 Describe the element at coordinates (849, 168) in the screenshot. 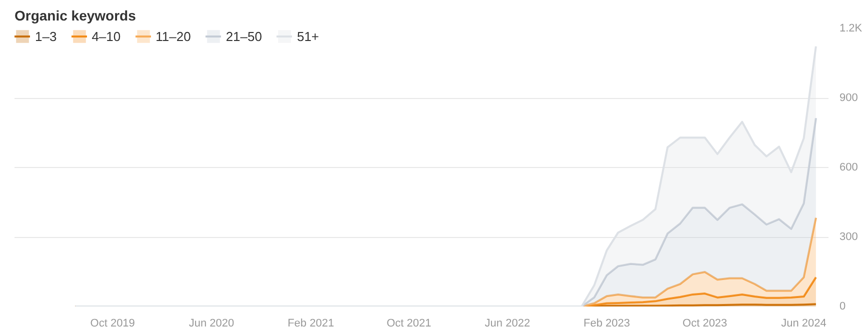

I see `y-tick-label: 600` at that location.